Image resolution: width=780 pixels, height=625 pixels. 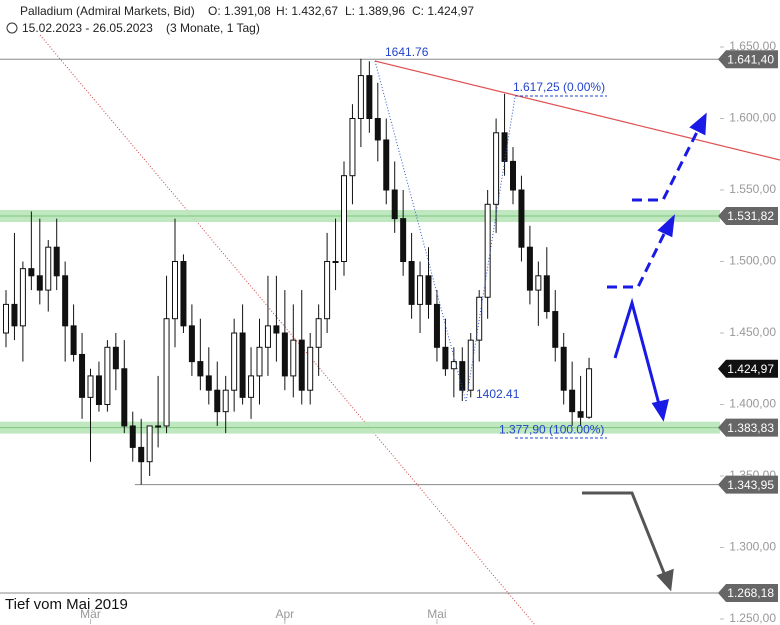 I want to click on resistance-trendline, so click(x=577, y=110).